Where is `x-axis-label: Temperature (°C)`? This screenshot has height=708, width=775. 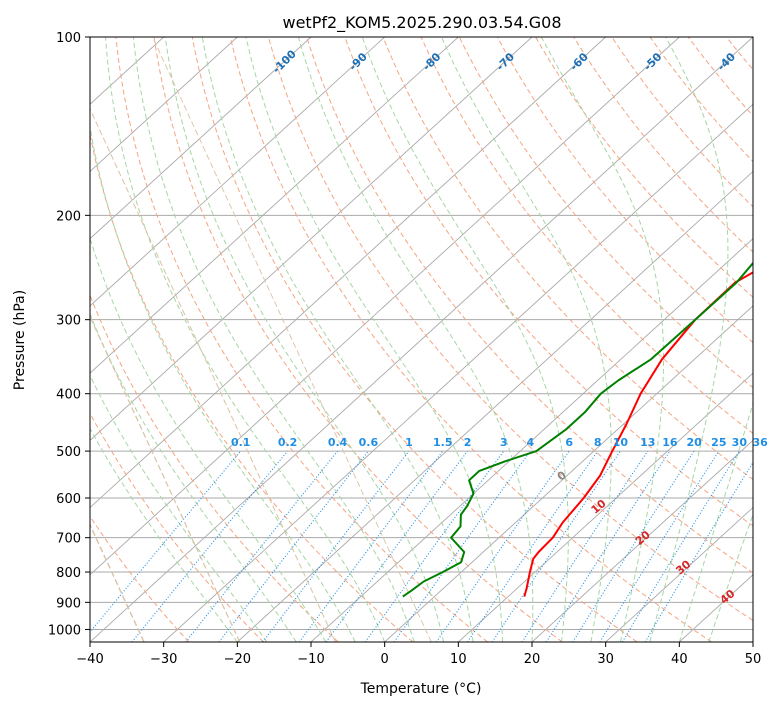 x-axis-label: Temperature (°C) is located at coordinates (421, 689).